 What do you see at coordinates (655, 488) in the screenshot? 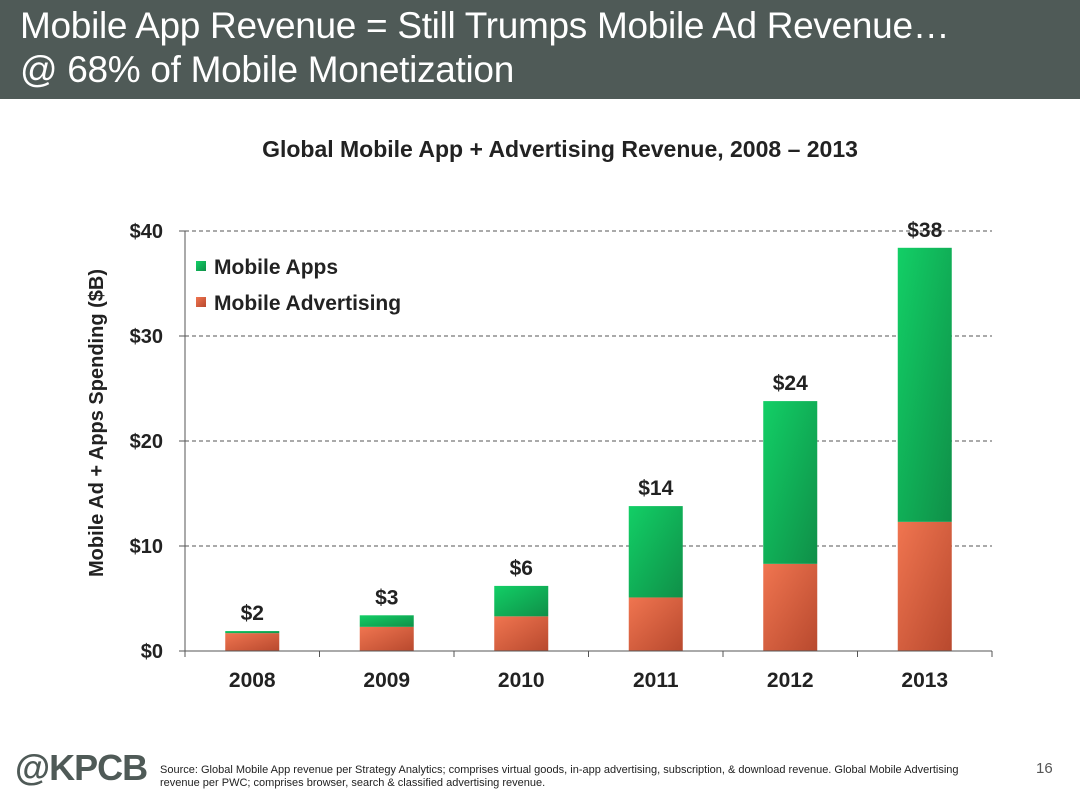
I see `total-label-2011: $14` at bounding box center [655, 488].